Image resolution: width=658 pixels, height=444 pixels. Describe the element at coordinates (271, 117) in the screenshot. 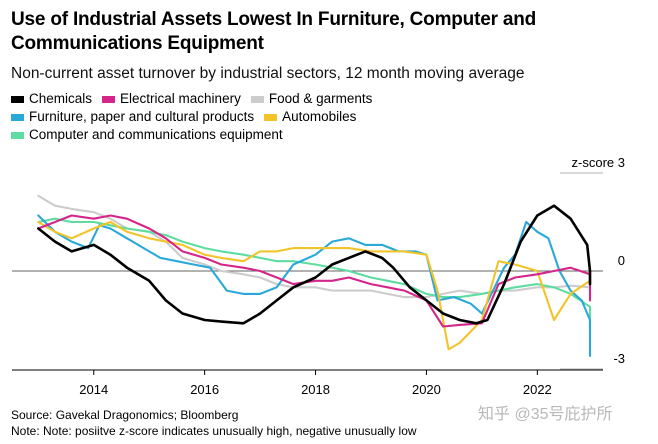

I see `legend-swatch-automobiles` at that location.